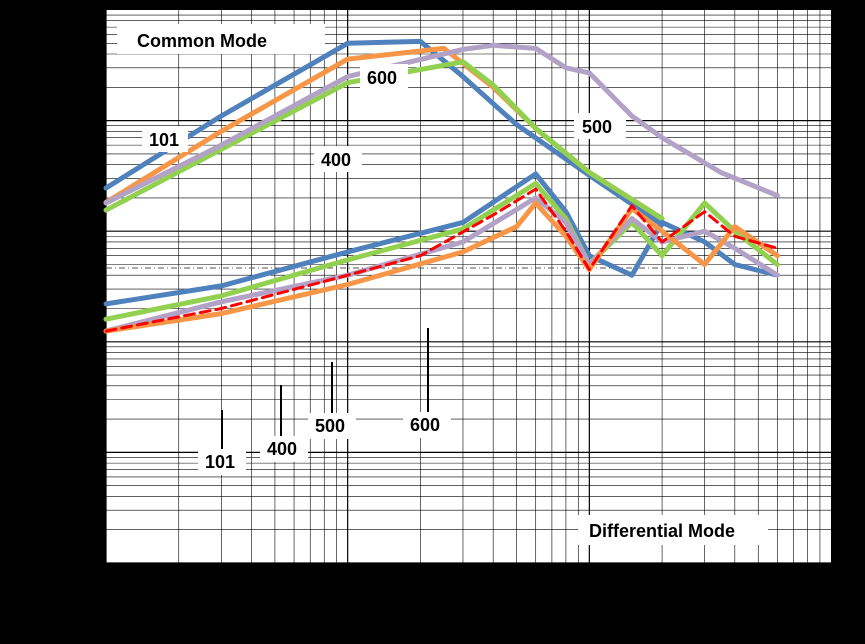 The image size is (865, 644). I want to click on cm-label-600-text: 600, so click(382, 78).